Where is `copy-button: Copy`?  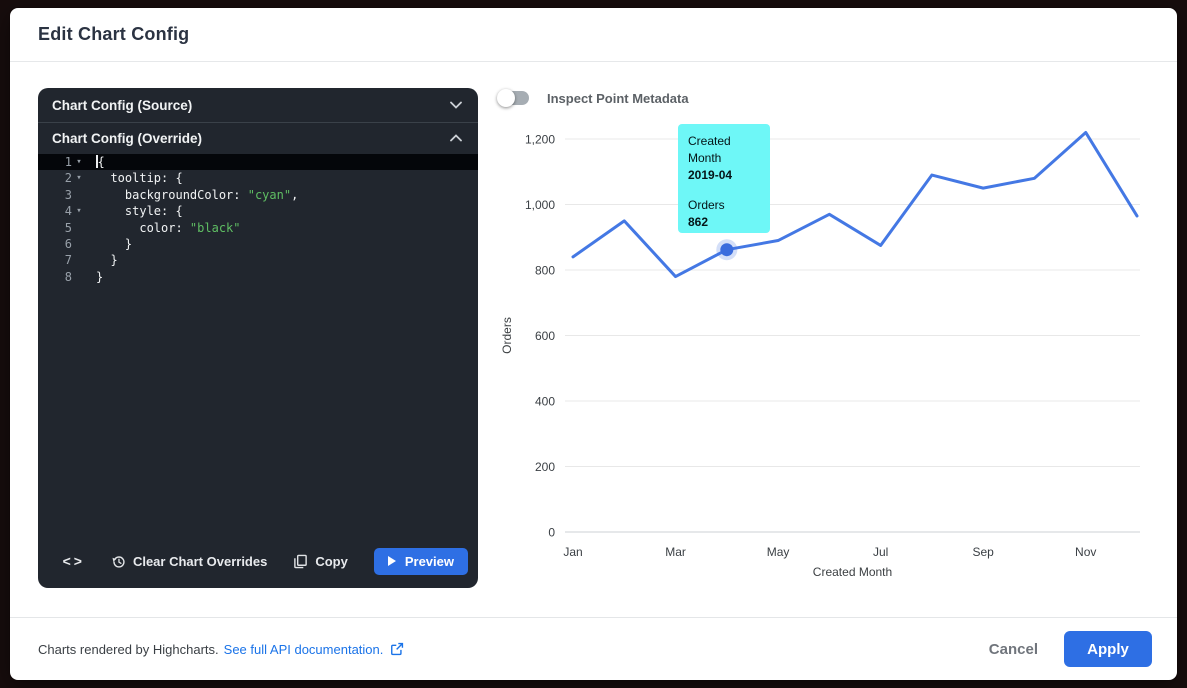 copy-button: Copy is located at coordinates (320, 561).